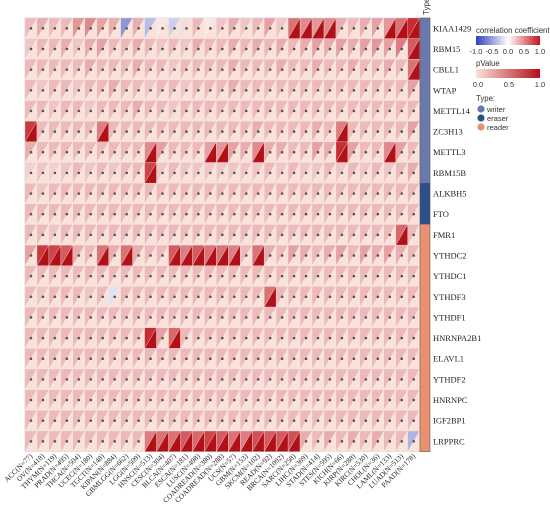 The image size is (550, 511). I want to click on type-column-title: Type, so click(426, 7).